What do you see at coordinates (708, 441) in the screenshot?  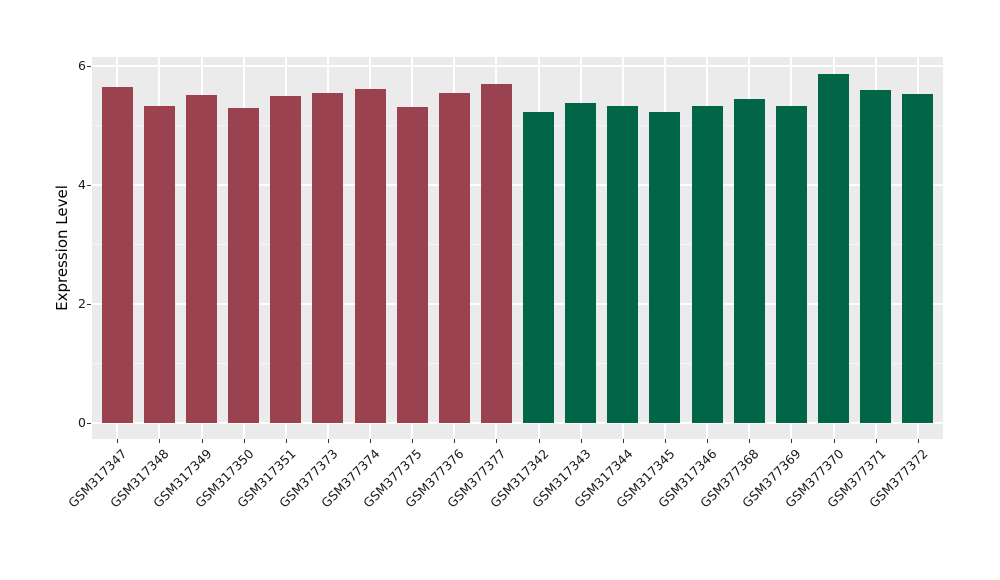 I see `x-tick-mark-GSM317346` at bounding box center [708, 441].